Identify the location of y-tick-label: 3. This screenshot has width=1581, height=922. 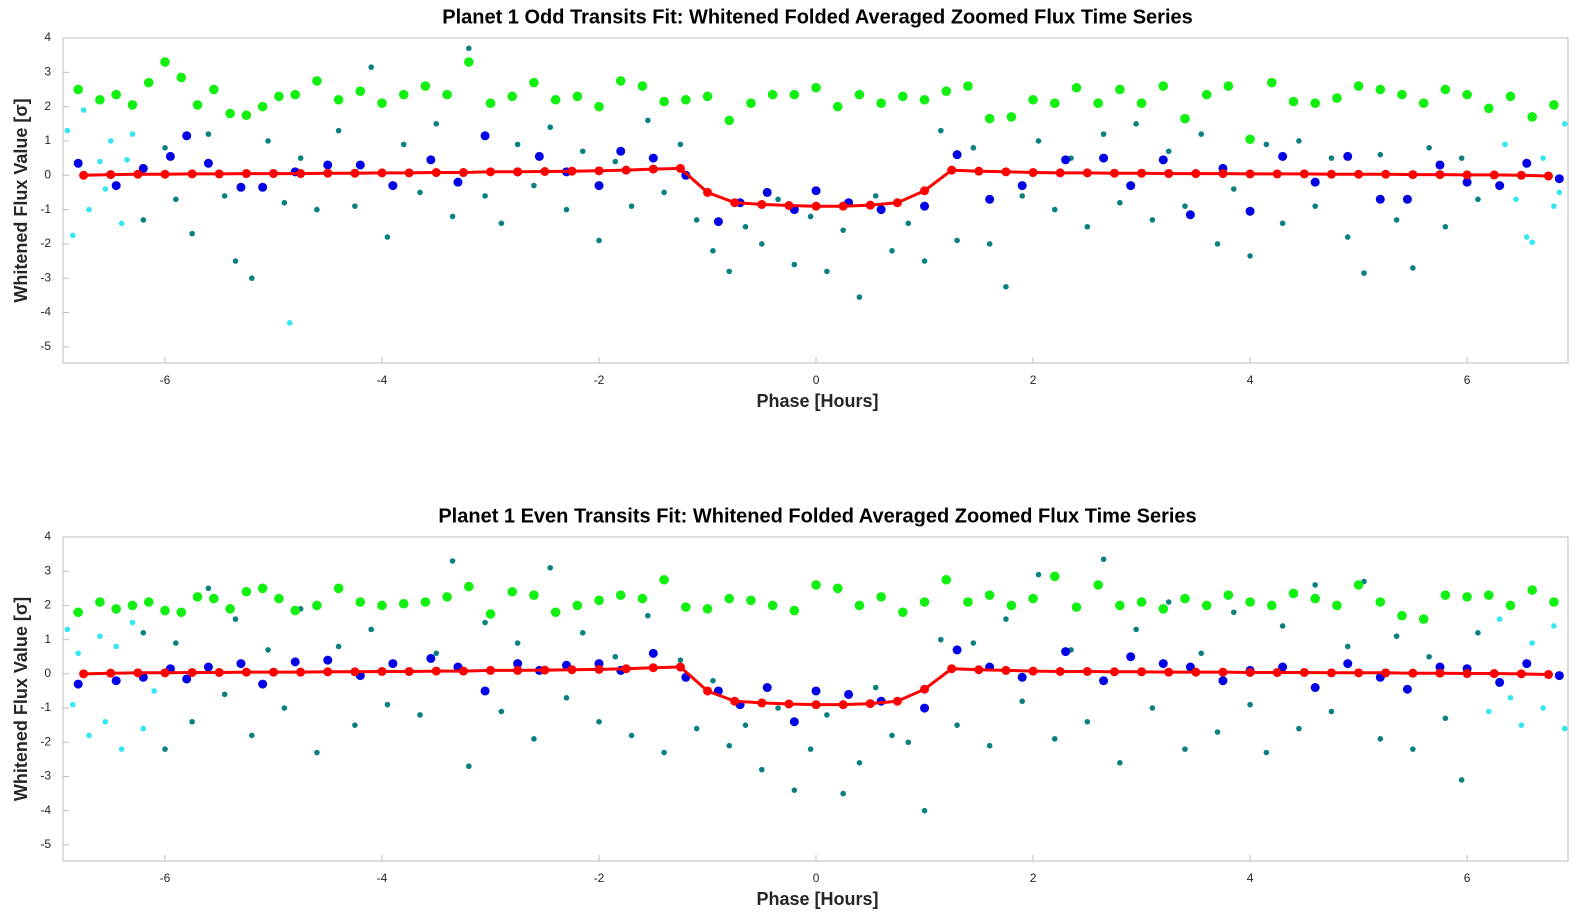
(47, 71).